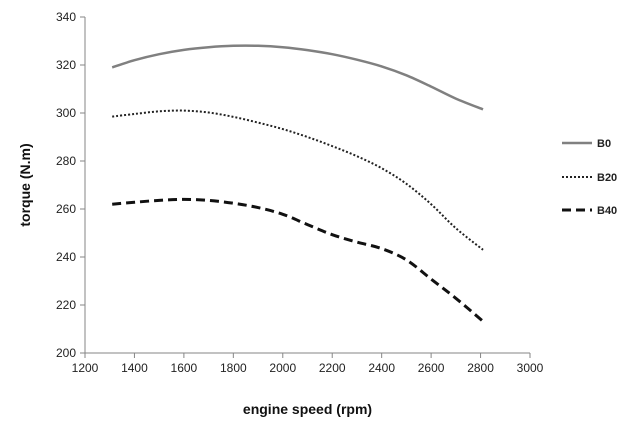 The width and height of the screenshot is (627, 421). What do you see at coordinates (308, 363) in the screenshot?
I see `x-axis: 1200 1400 1600 1800 2000 2200 2400 2600 2800 3000` at bounding box center [308, 363].